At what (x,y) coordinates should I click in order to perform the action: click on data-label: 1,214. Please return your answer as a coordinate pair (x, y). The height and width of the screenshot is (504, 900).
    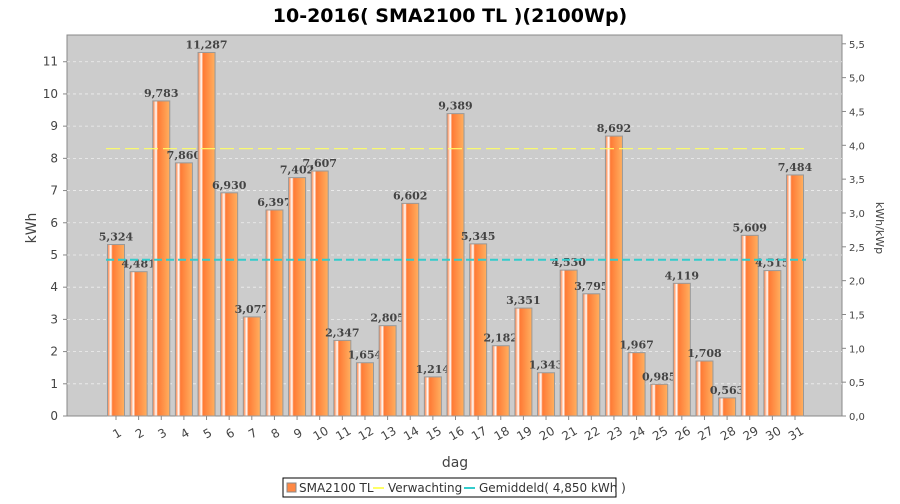
    Looking at the image, I should click on (433, 369).